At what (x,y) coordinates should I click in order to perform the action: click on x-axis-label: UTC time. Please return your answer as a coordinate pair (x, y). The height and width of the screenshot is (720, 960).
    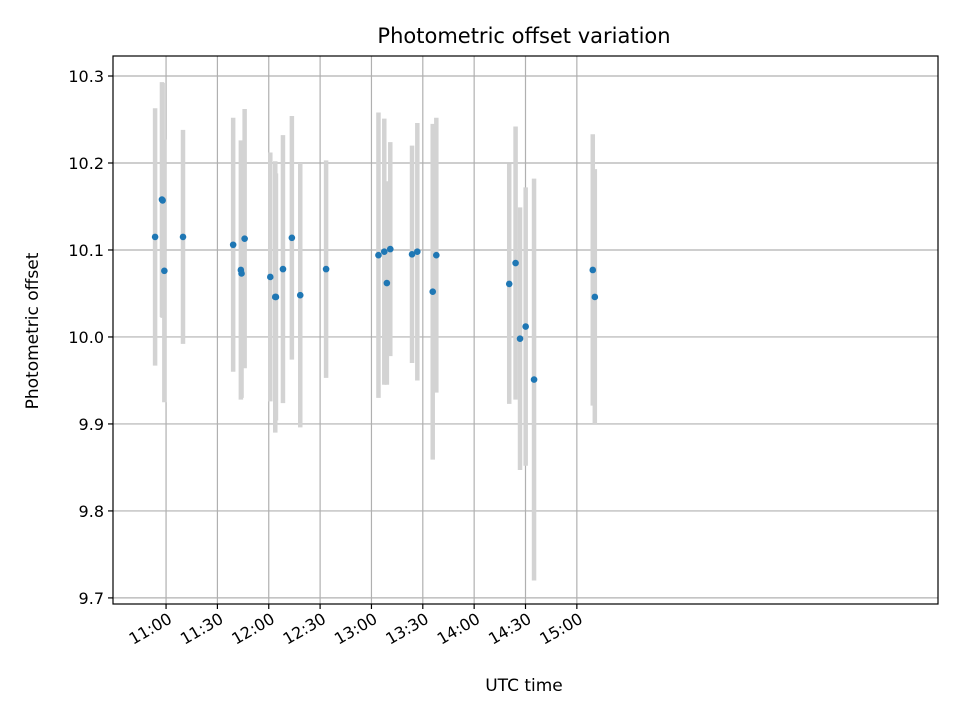
    Looking at the image, I should click on (524, 686).